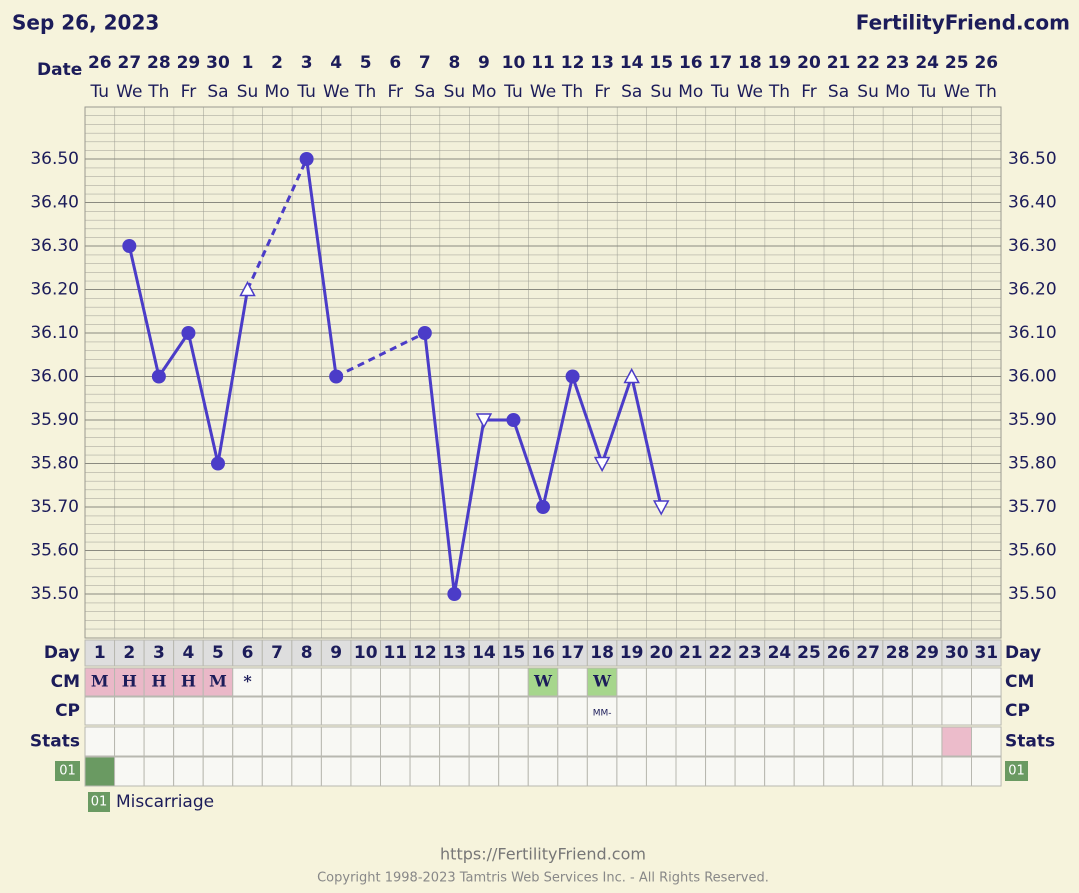 This screenshot has height=893, width=1079. I want to click on date-number: 29, so click(189, 63).